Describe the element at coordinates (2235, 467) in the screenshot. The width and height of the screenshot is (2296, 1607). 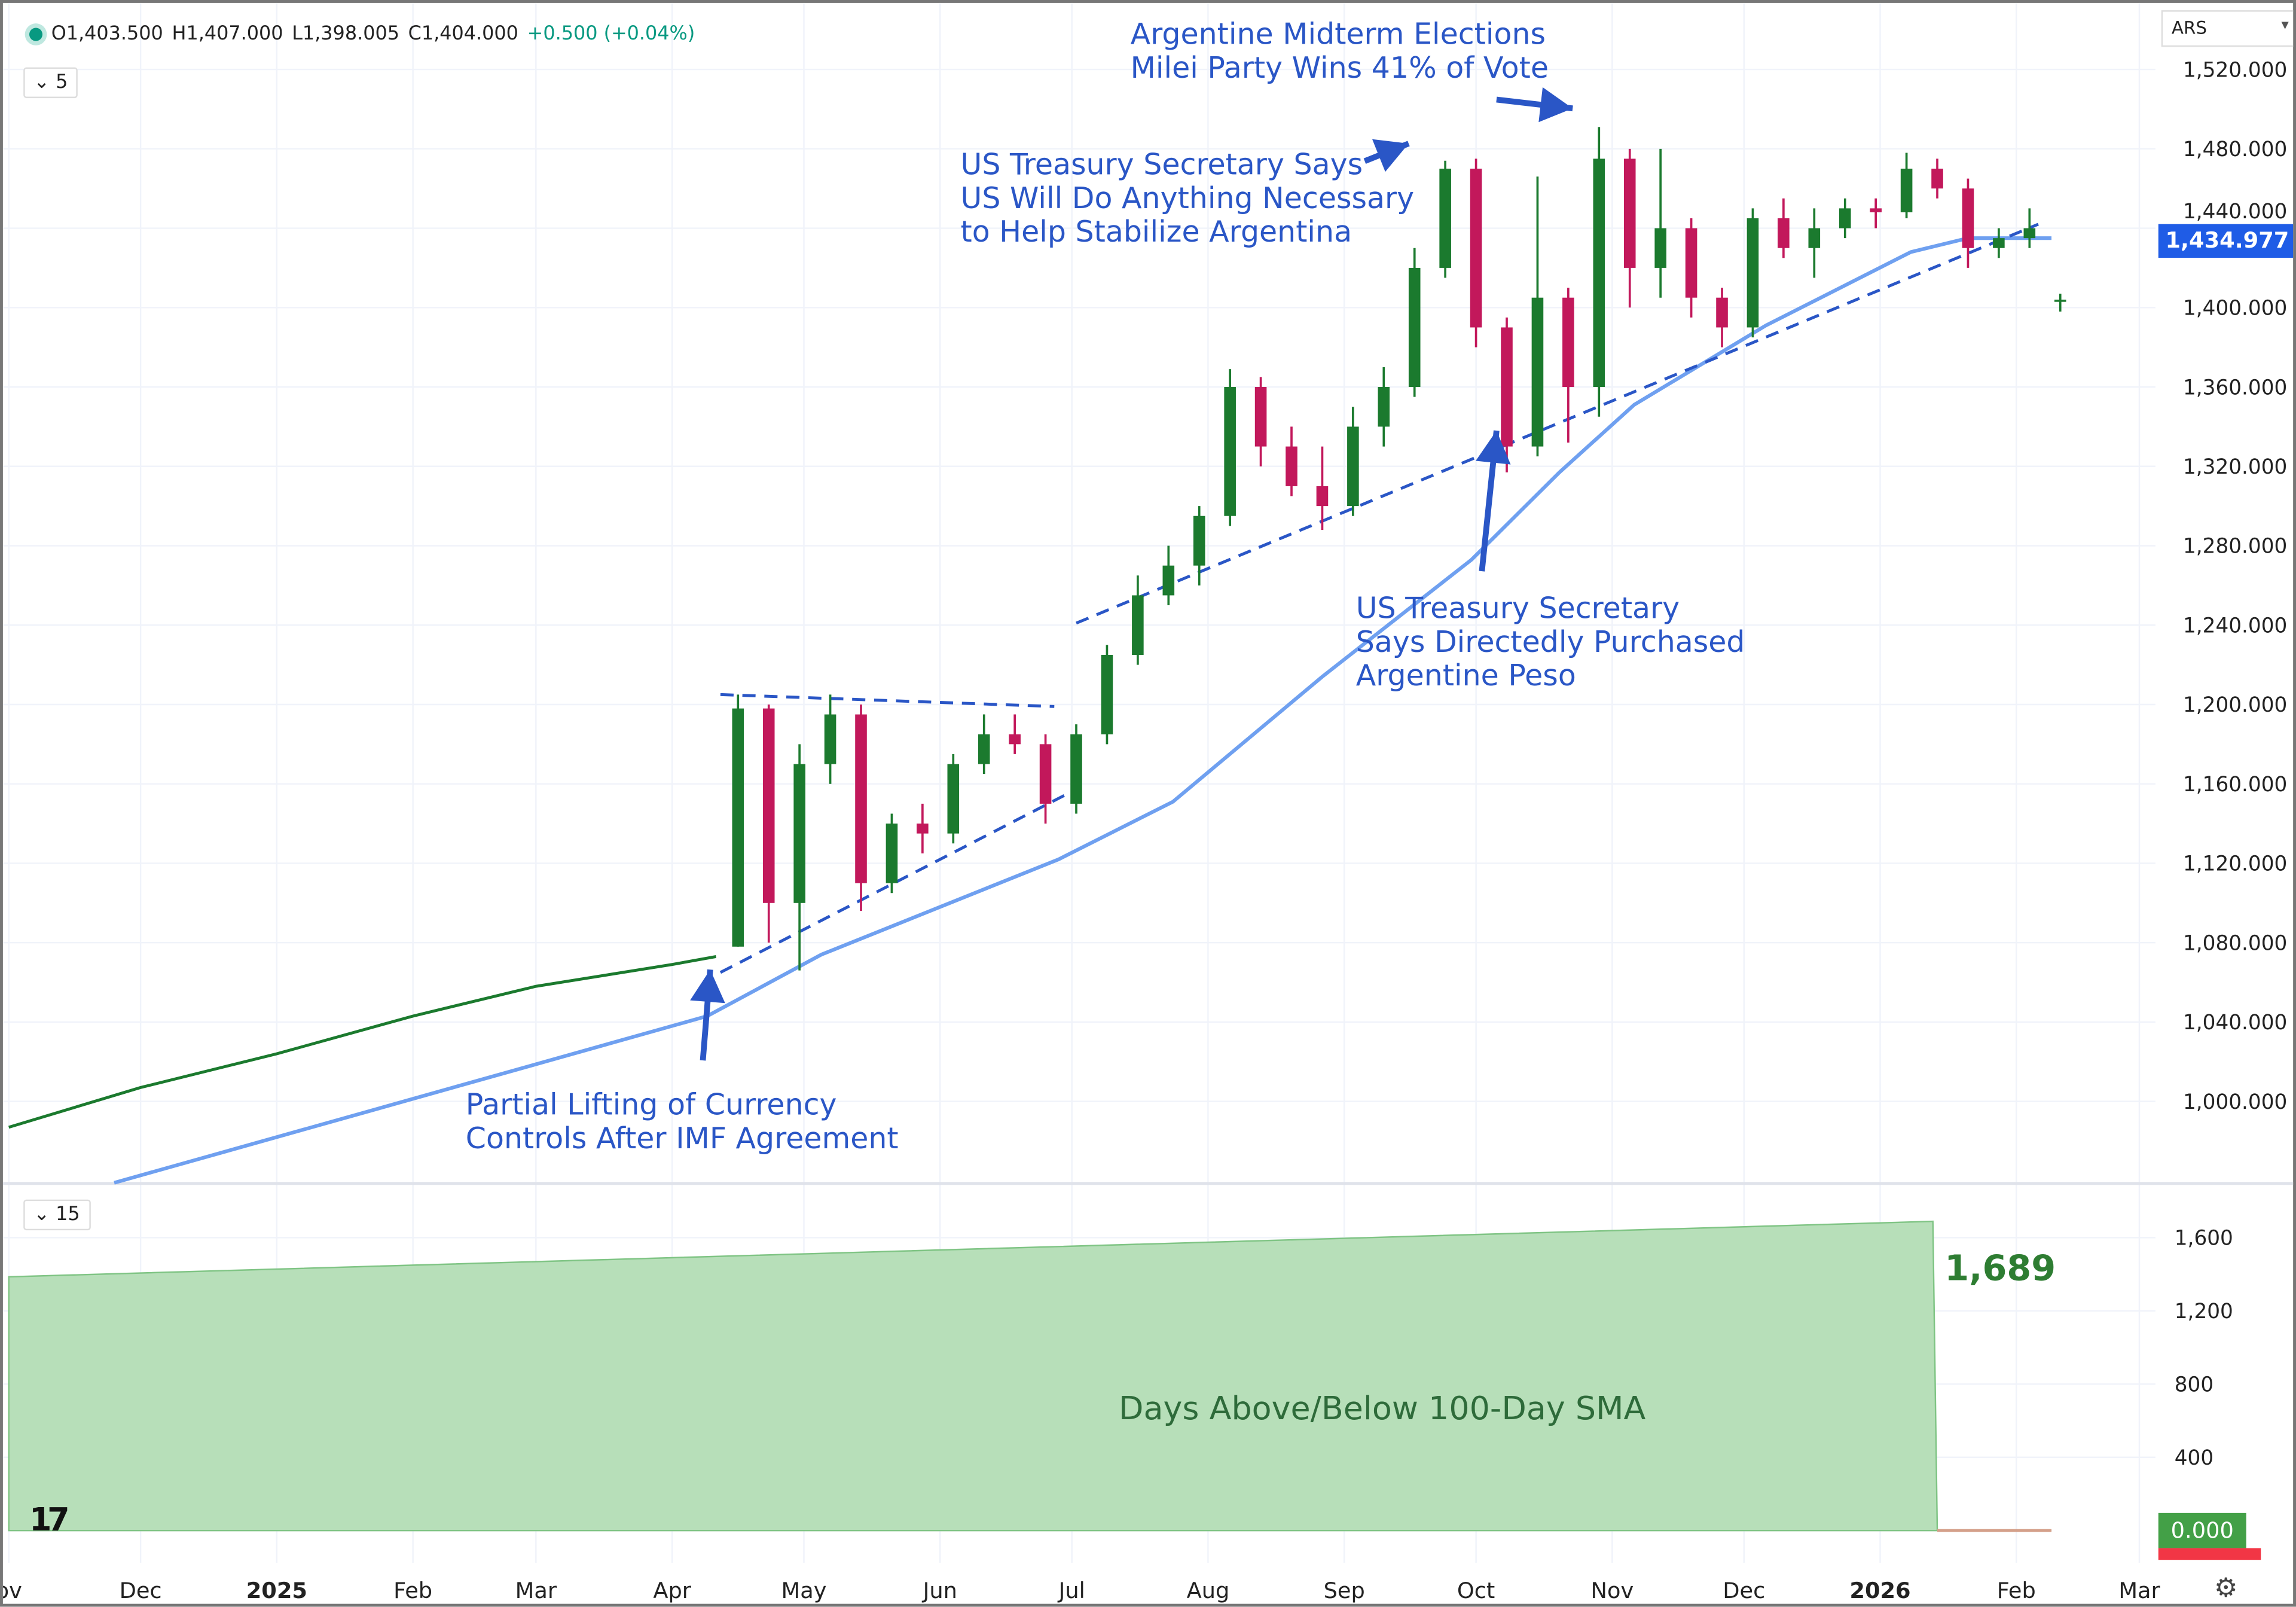
I see `price-axis-label: 1,320.000` at that location.